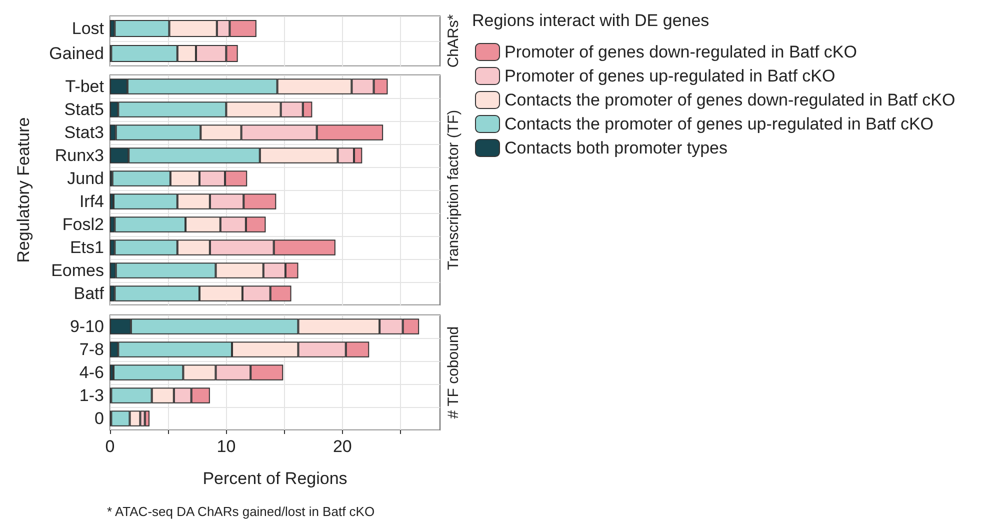  I want to click on legend-label: Contacts both promoter types, so click(616, 148).